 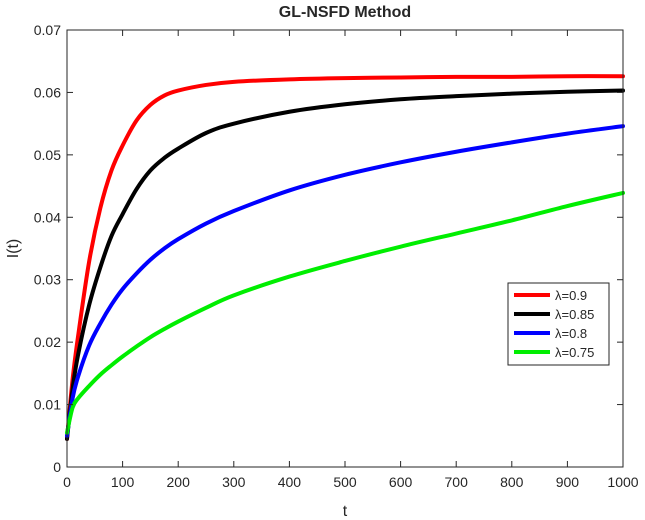 I want to click on x-tick-label: 800, so click(x=512, y=482).